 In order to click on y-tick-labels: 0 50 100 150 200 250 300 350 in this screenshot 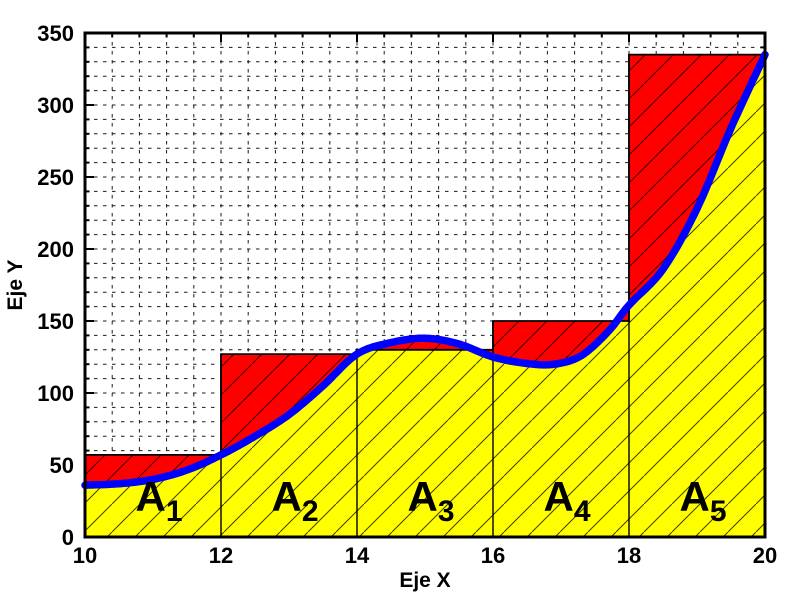, I will do `click(55, 285)`.